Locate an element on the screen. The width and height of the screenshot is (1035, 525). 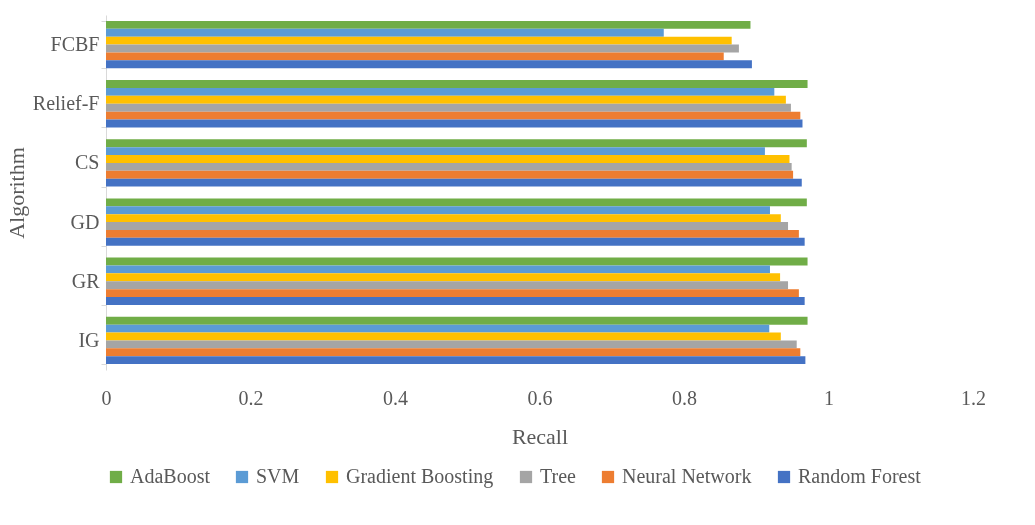
legend-label: Random Forest is located at coordinates (860, 476).